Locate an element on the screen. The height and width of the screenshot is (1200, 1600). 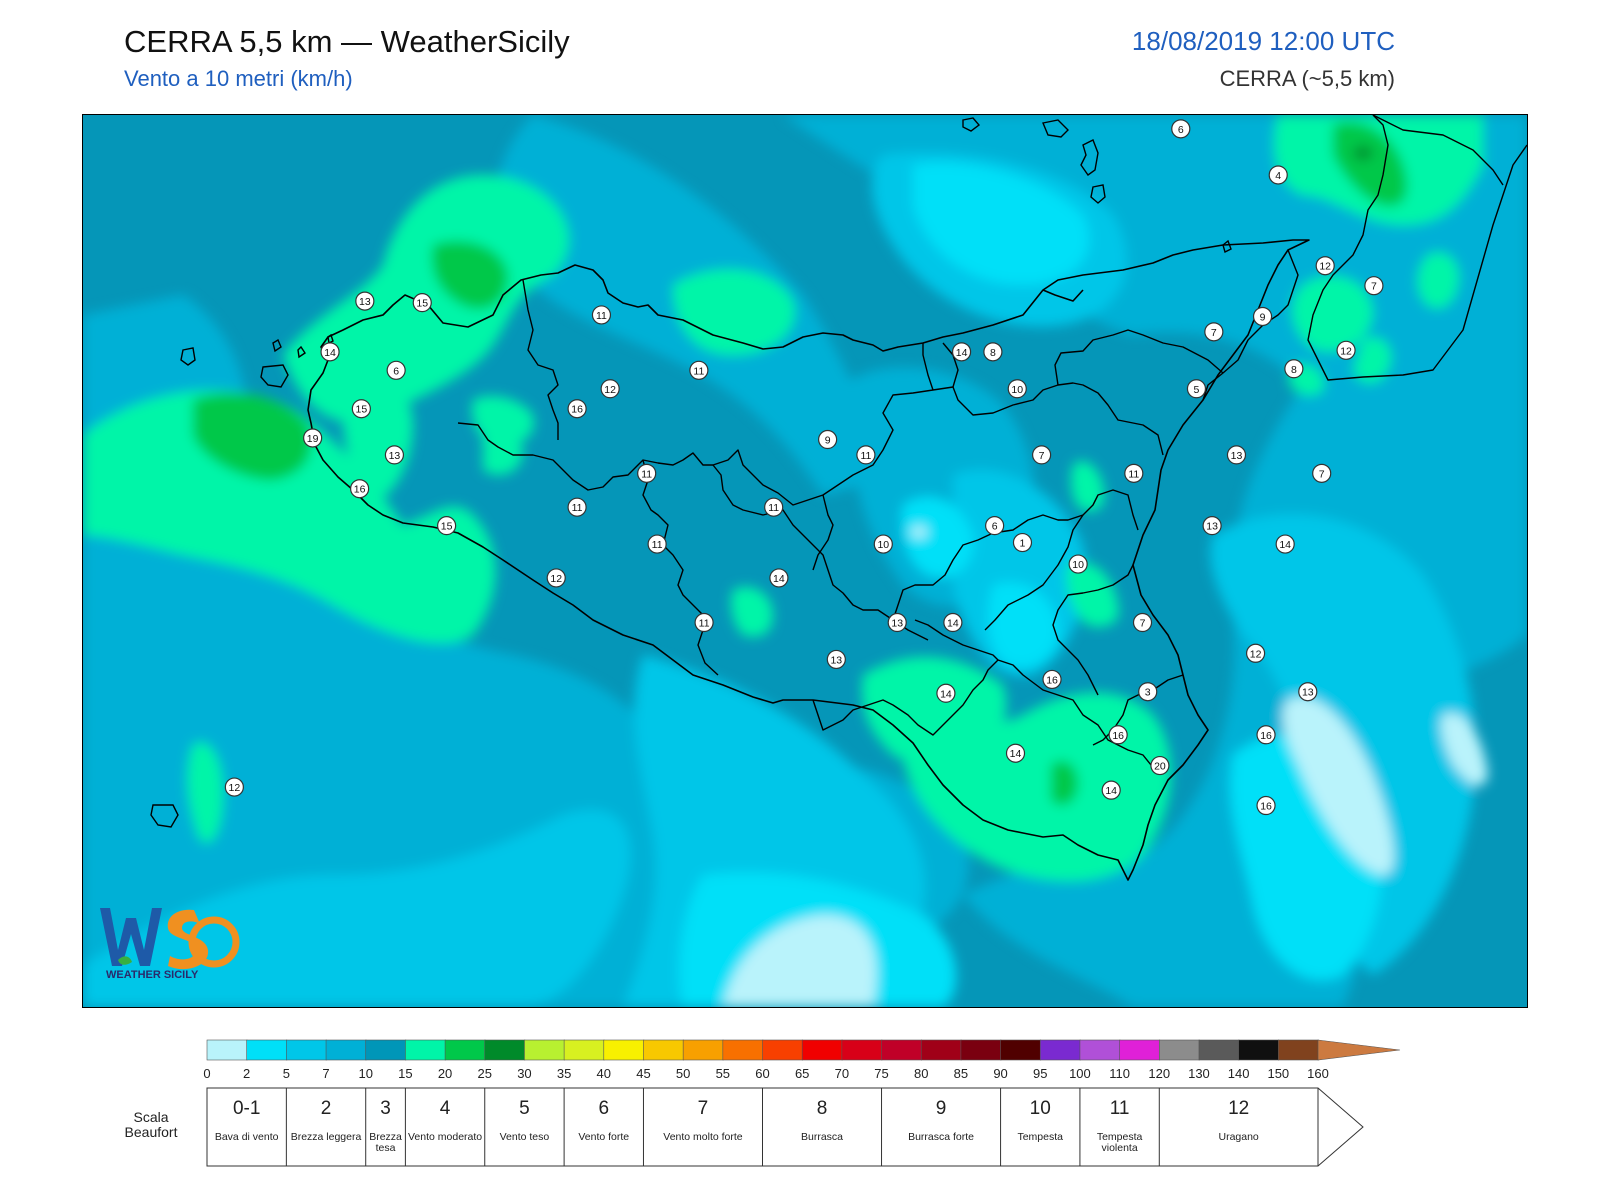
model-label: CERRA (~5,5 km) is located at coordinates (1307, 78).